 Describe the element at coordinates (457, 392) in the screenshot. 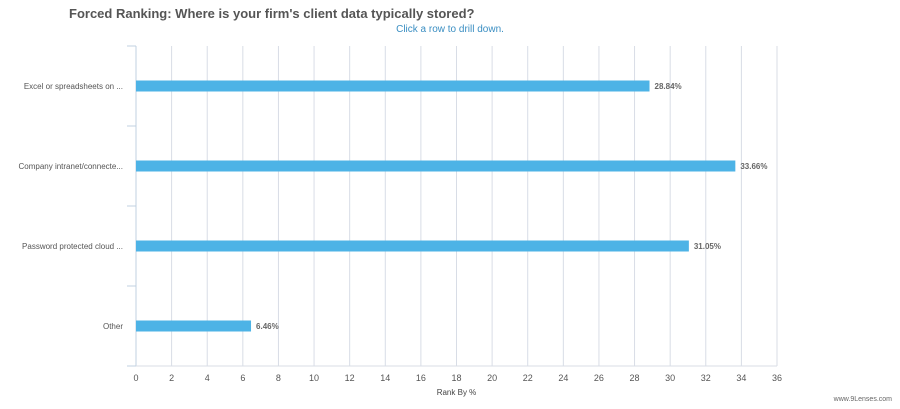

I see `x-axis-title: Rank By %` at that location.